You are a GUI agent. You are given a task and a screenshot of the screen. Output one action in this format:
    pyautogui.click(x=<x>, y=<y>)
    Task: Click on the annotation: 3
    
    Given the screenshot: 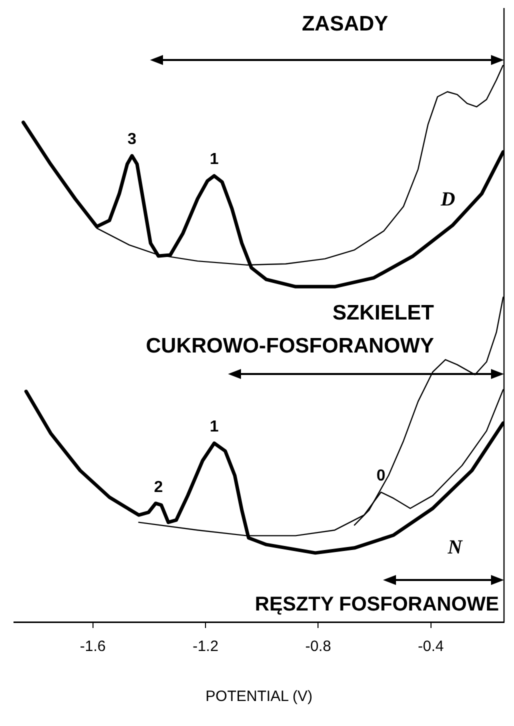 What is the action you would take?
    pyautogui.click(x=132, y=139)
    